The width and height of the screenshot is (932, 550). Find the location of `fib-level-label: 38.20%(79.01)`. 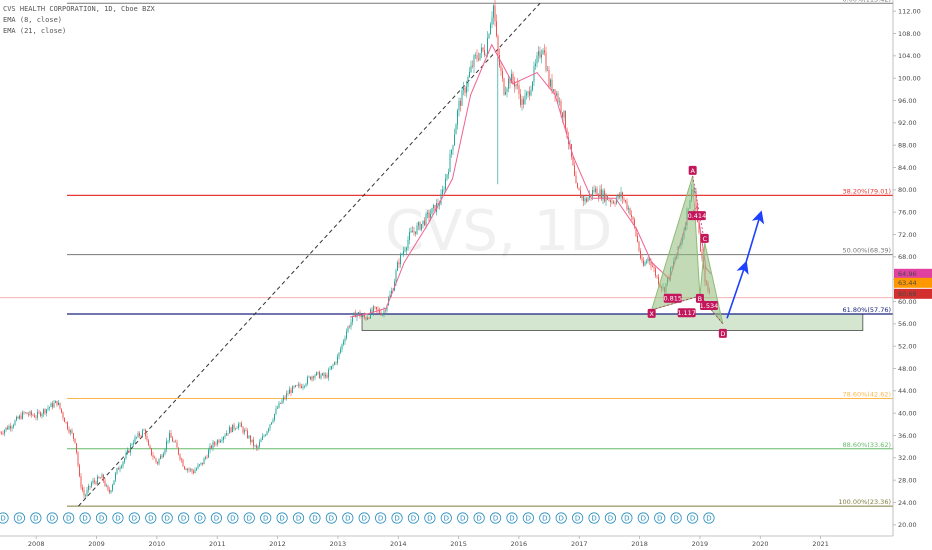

fib-level-label: 38.20%(79.01) is located at coordinates (867, 191).